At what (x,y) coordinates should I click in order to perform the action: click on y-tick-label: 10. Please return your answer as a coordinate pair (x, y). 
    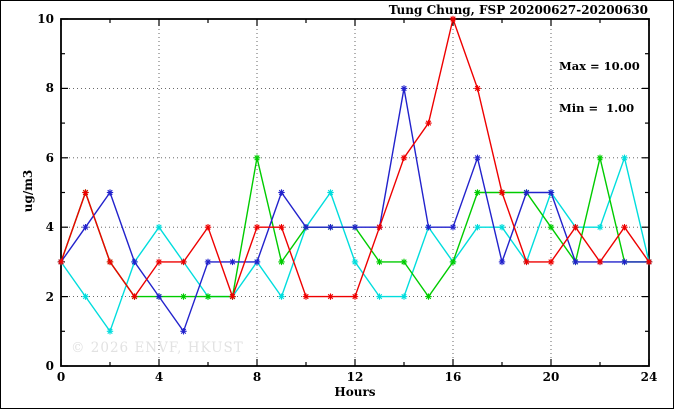
    Looking at the image, I should click on (45, 19).